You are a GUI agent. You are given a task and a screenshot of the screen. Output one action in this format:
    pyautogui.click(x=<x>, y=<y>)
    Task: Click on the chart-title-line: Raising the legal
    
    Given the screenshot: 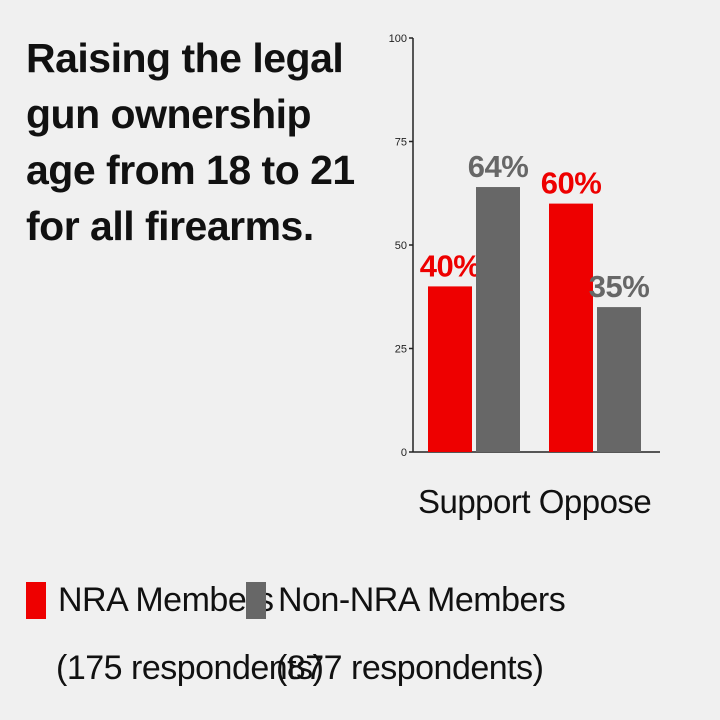 What is the action you would take?
    pyautogui.click(x=185, y=58)
    